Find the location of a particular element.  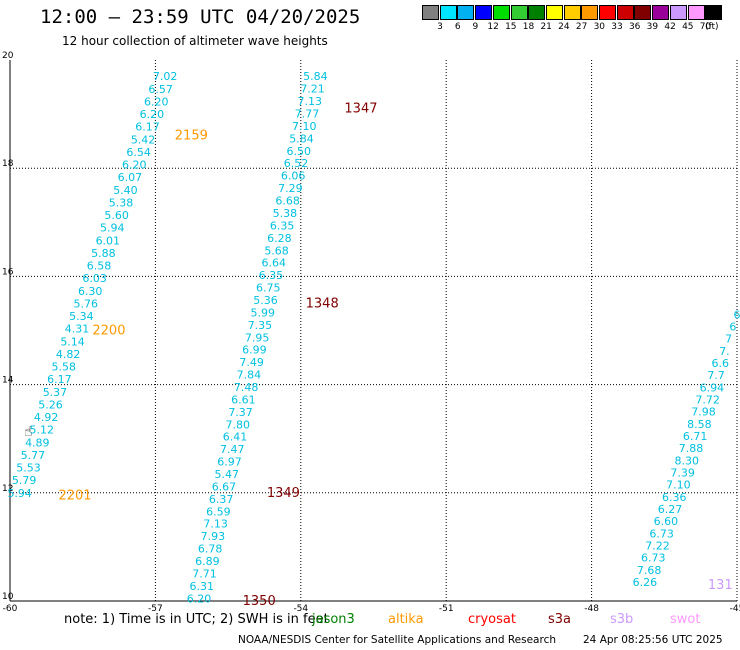

satellite-legend-item: swot is located at coordinates (685, 619).